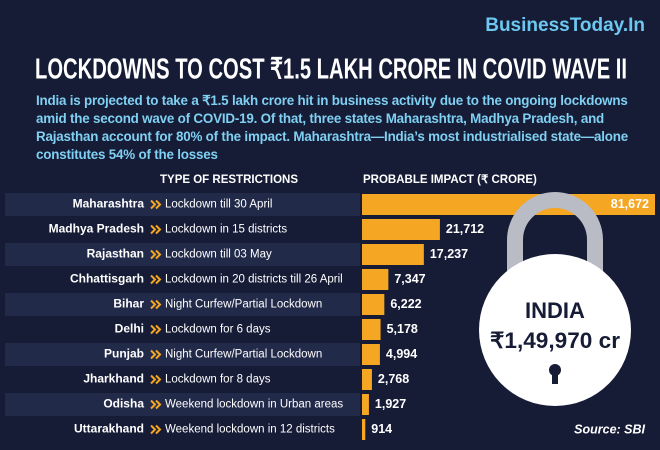 This screenshot has width=660, height=450. Describe the element at coordinates (226, 230) in the screenshot. I see `restriction-label: Lockdown in 15 districts` at that location.